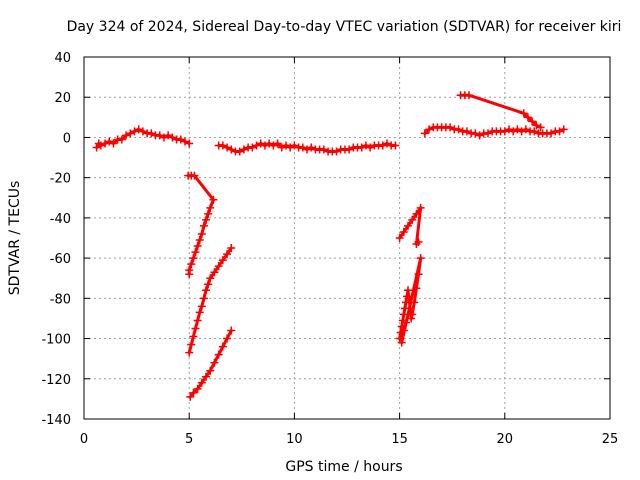  I want to click on y-tick-label: -80, so click(60, 299).